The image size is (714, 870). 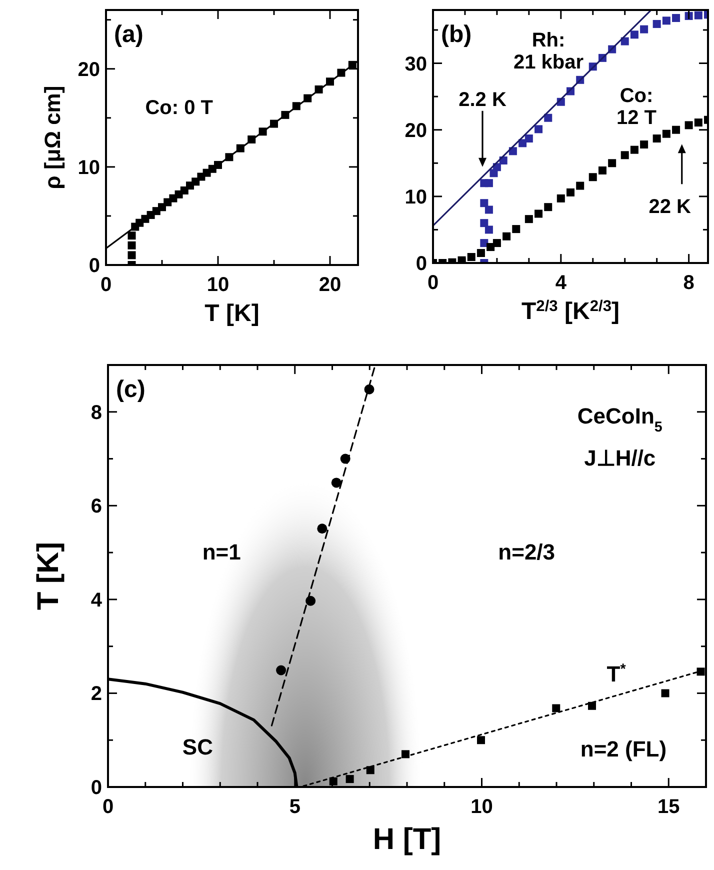 I want to click on y-axis-title: T [K], so click(x=48, y=576).